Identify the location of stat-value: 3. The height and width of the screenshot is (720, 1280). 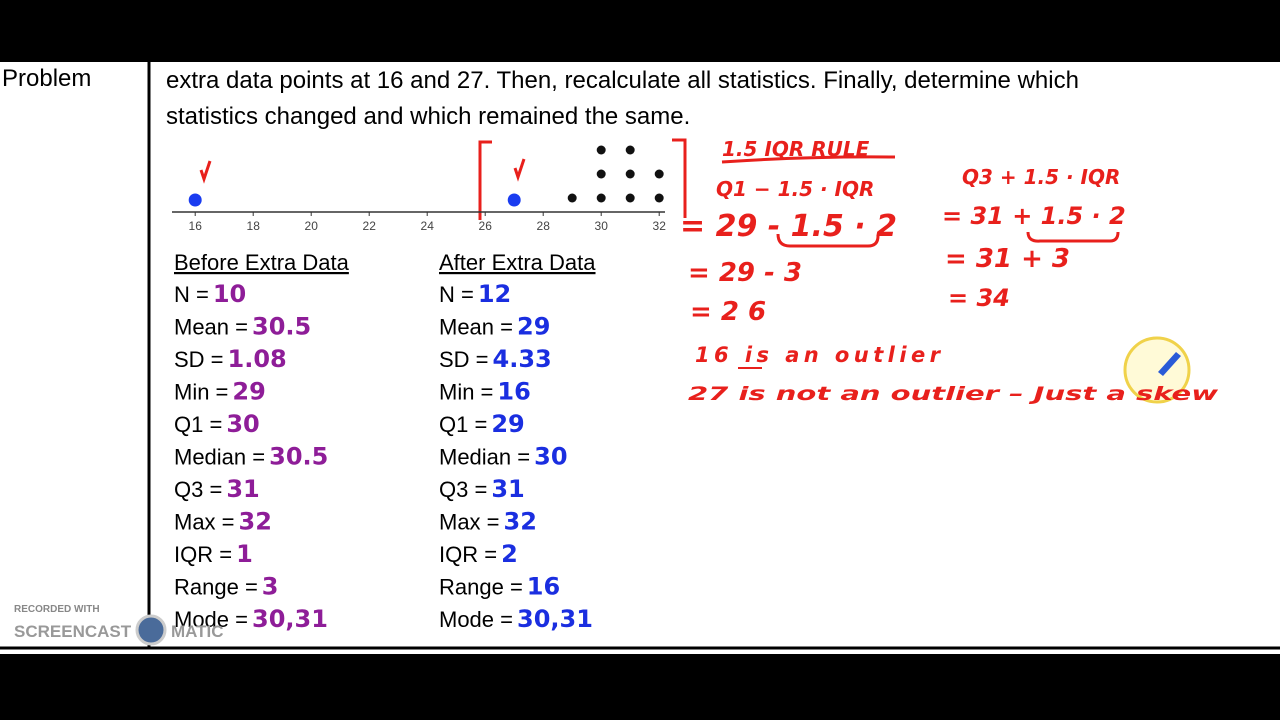
(270, 587).